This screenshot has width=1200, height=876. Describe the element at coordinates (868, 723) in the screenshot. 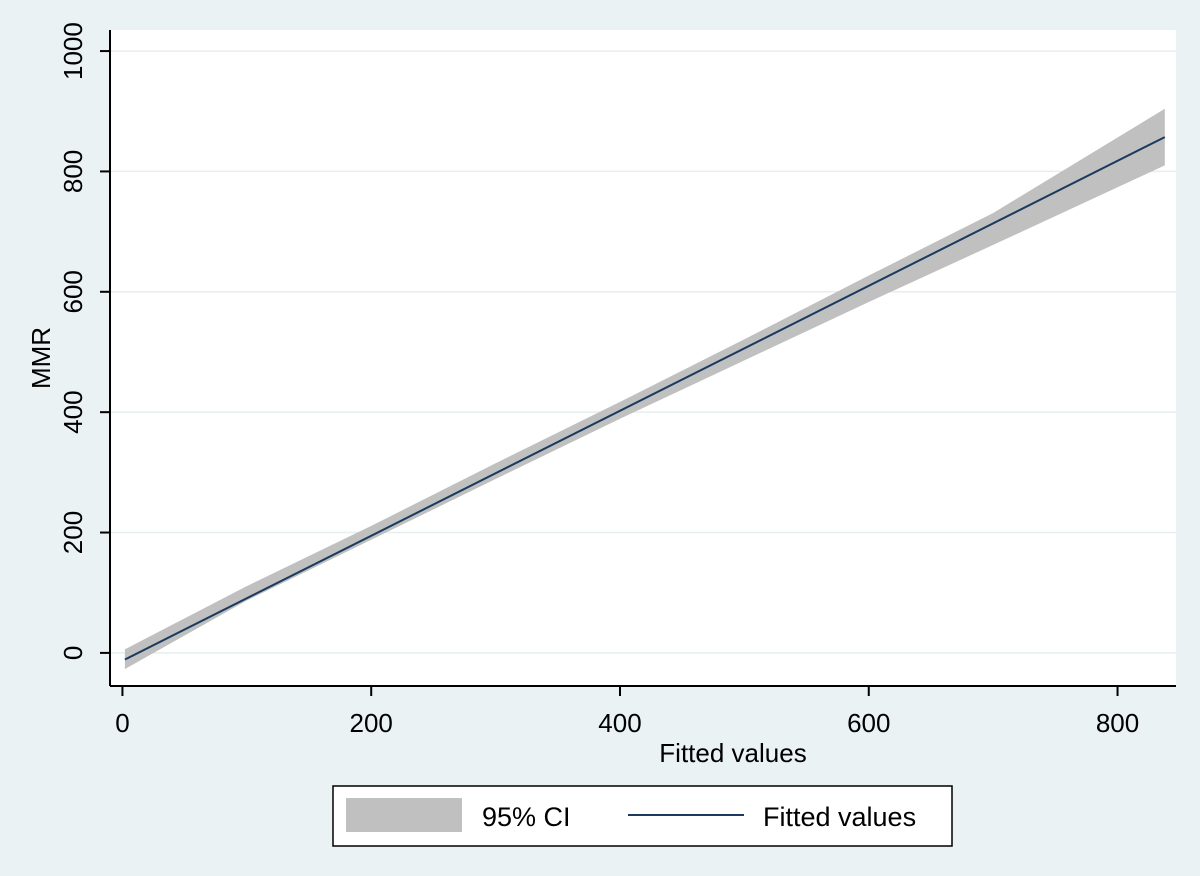

I see `x-tick-label-3: 600` at that location.